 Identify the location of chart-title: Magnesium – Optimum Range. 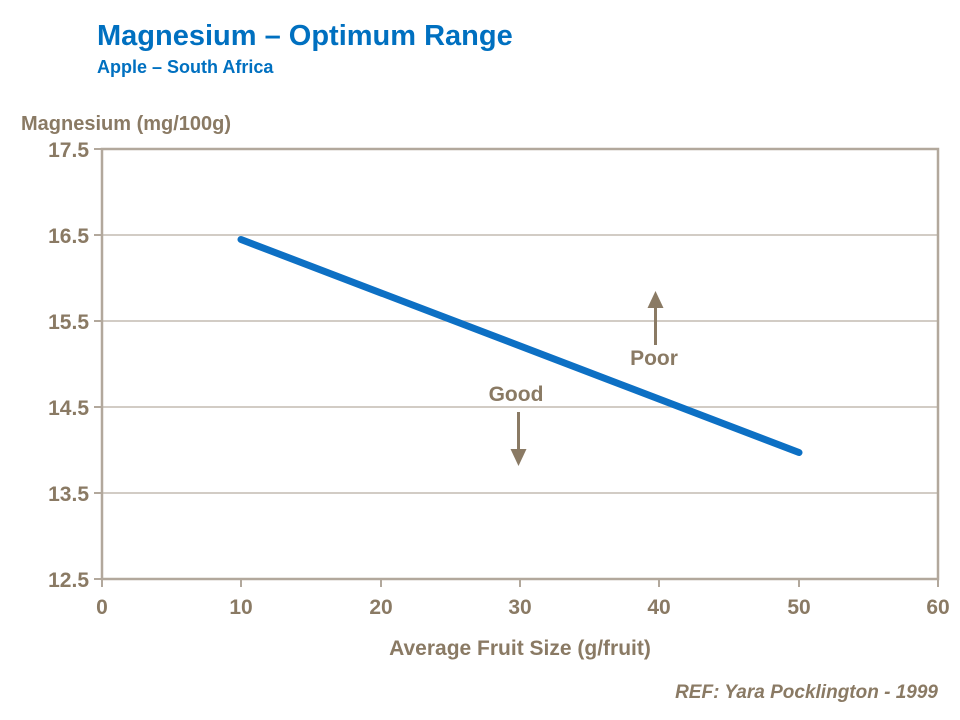
(305, 36).